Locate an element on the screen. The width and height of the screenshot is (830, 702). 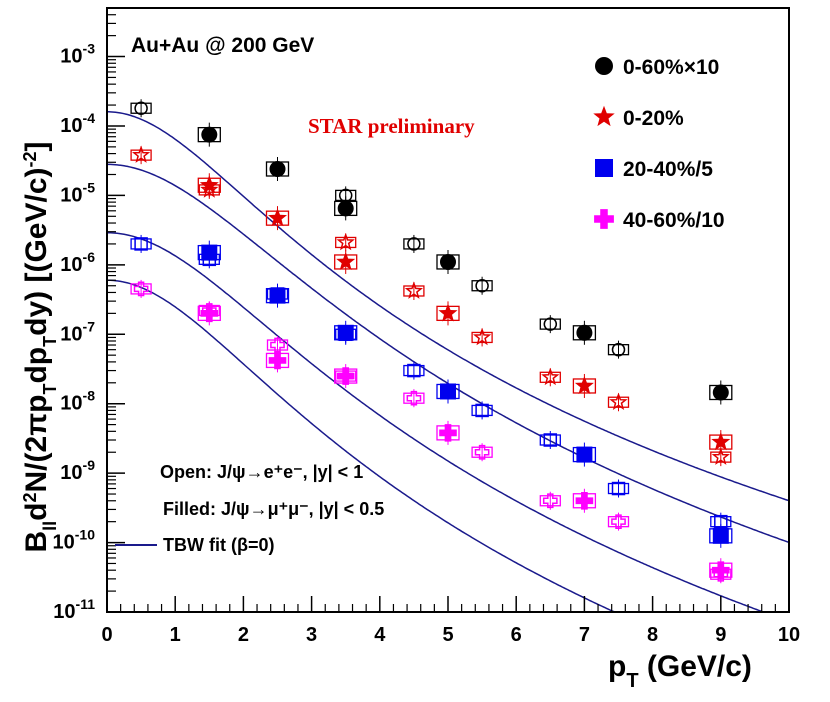
x-tick-label: 1 is located at coordinates (175, 635).